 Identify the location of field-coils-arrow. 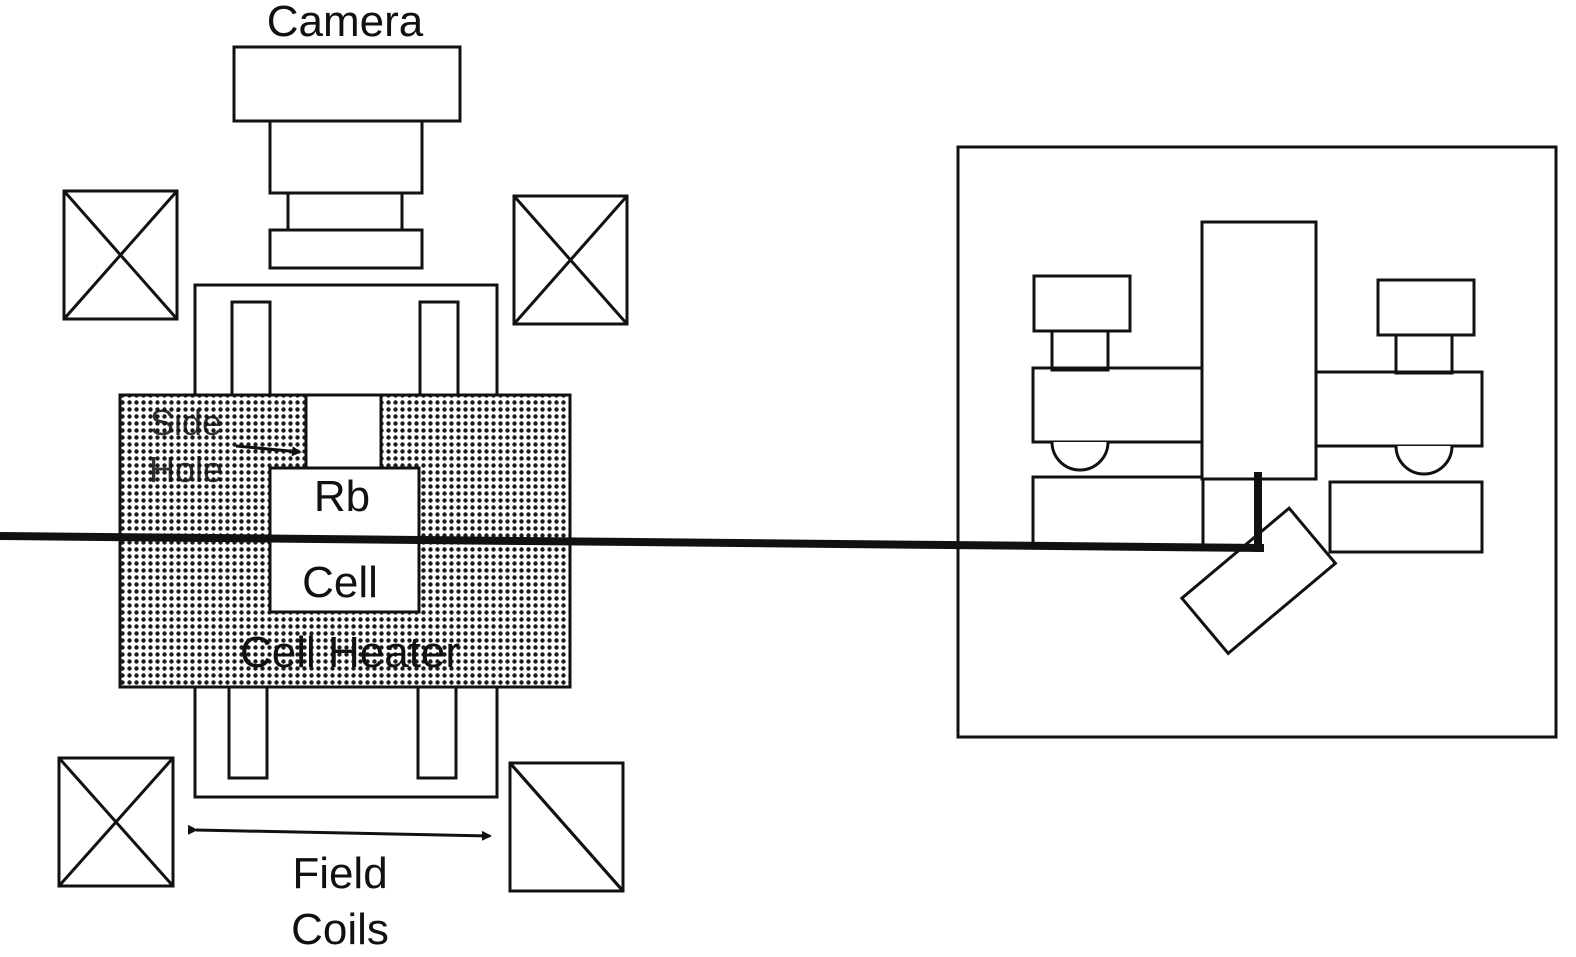
(339, 832).